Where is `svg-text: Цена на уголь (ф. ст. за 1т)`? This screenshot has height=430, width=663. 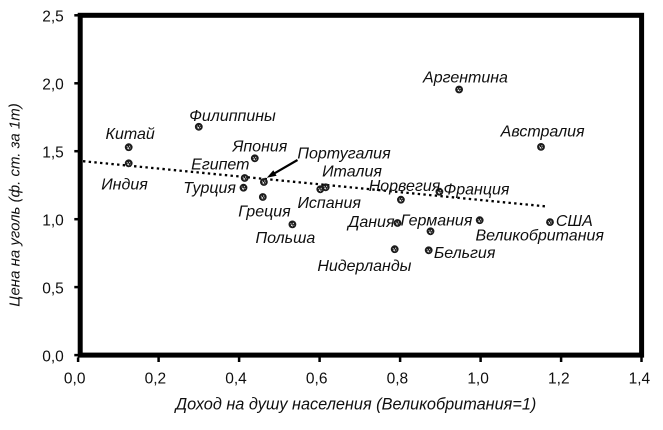 svg-text: Цена на уголь (ф. ст. за 1т) is located at coordinates (15, 205).